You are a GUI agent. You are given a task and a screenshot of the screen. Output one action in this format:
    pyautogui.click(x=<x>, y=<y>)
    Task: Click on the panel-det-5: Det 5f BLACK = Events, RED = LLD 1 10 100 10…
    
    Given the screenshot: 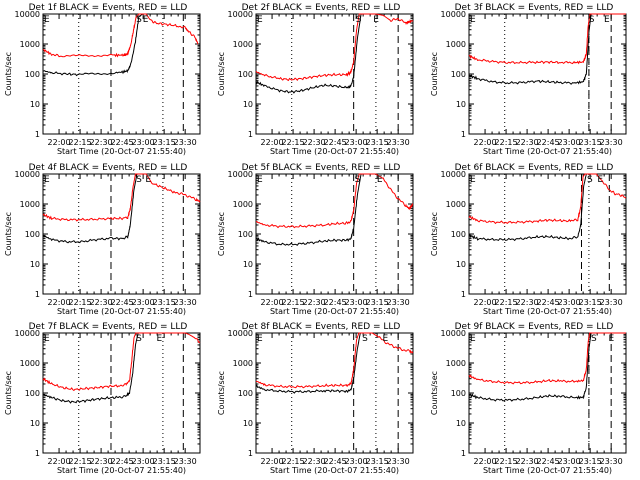 What is the action you would take?
    pyautogui.click(x=315, y=239)
    